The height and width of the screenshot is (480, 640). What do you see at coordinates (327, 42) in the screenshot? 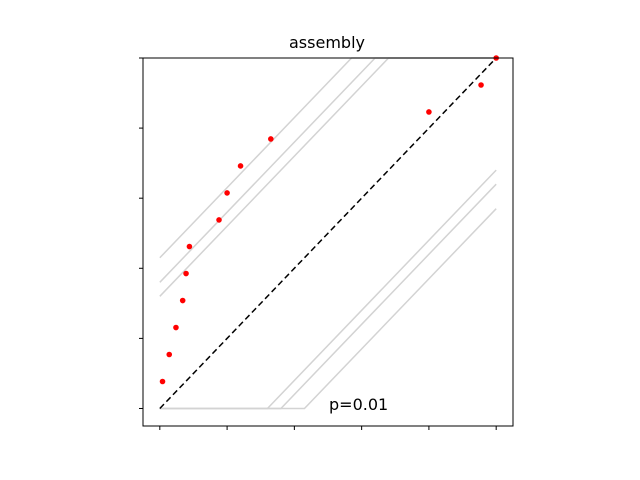
I see `chart-title: assembly` at bounding box center [327, 42].